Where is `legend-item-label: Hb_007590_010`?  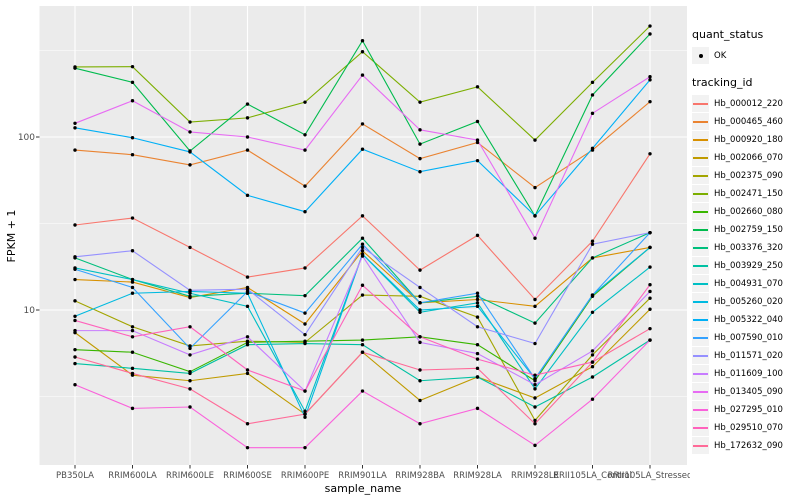
legend-item-label: Hb_007590_010 is located at coordinates (748, 337).